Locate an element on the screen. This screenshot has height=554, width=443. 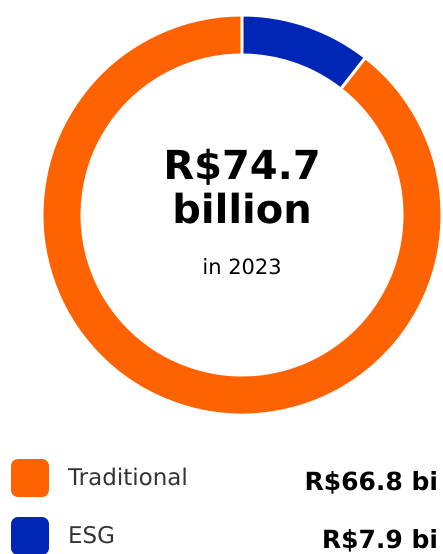
text: in 2023 is located at coordinates (242, 267).